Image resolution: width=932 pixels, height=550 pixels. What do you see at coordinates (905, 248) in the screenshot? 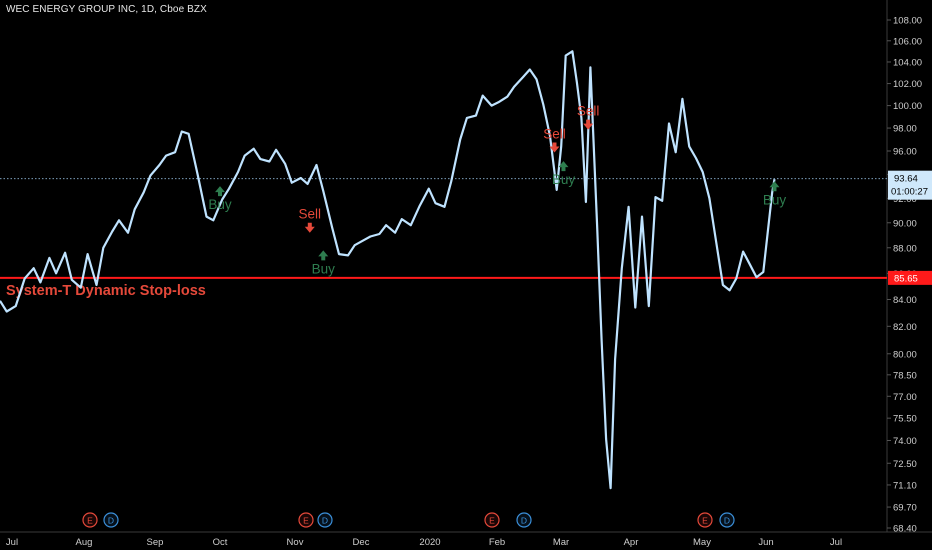
I see `price-tick-label: 88.00` at bounding box center [905, 248].